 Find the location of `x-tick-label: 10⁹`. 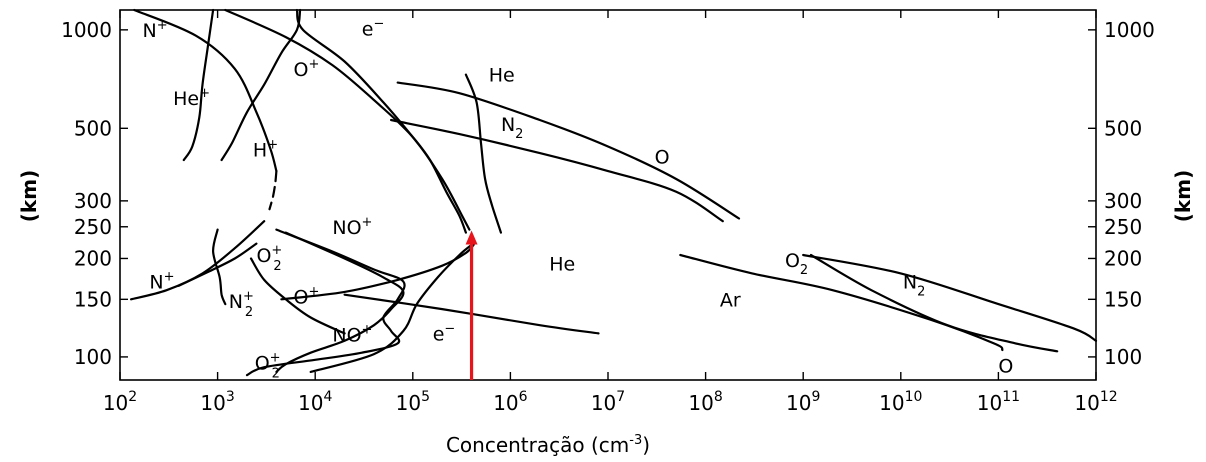

x-tick-label: 10⁹ is located at coordinates (803, 402).